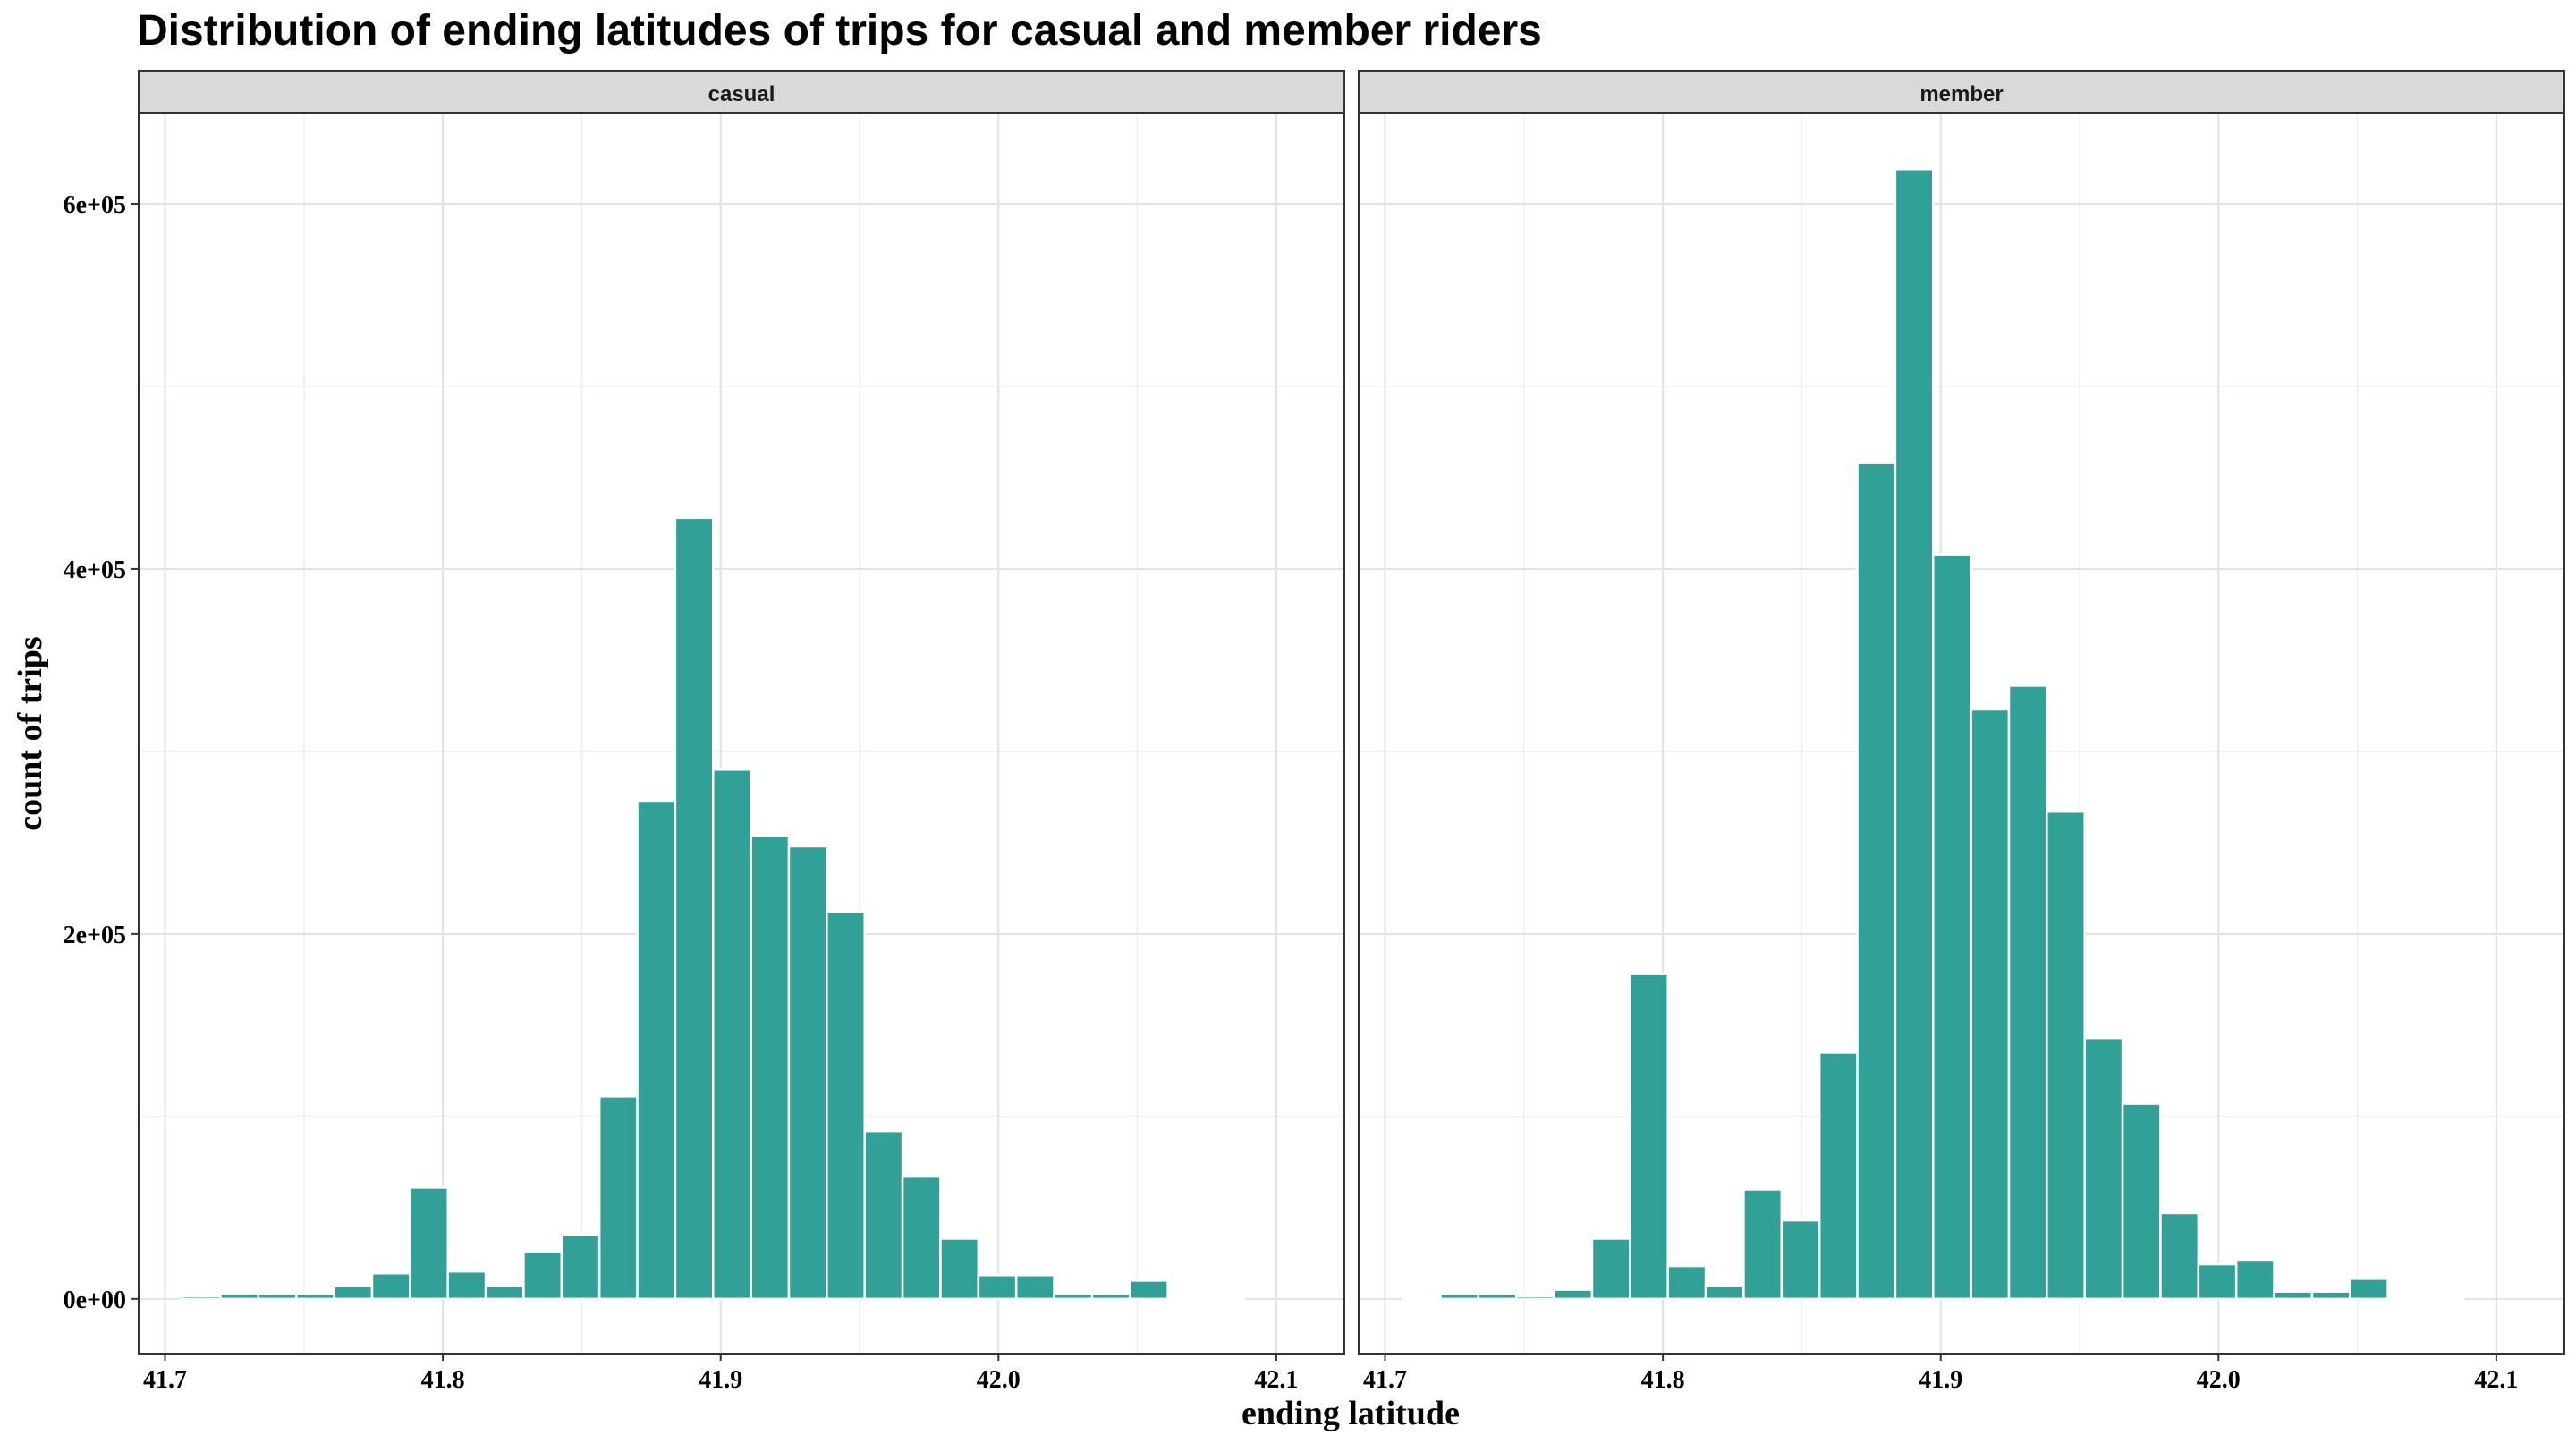  I want to click on y-tick-label: 4e+05, so click(95, 570).